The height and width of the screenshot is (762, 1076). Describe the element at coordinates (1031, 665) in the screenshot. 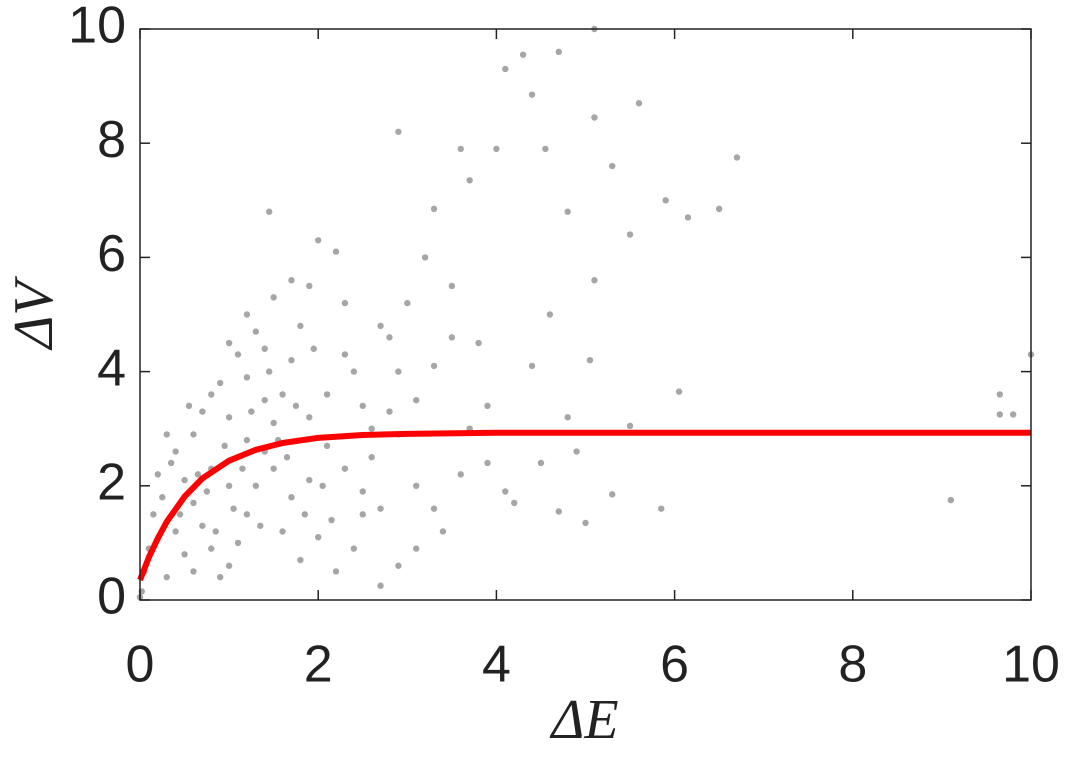

I see `x-tick-label: 10` at that location.